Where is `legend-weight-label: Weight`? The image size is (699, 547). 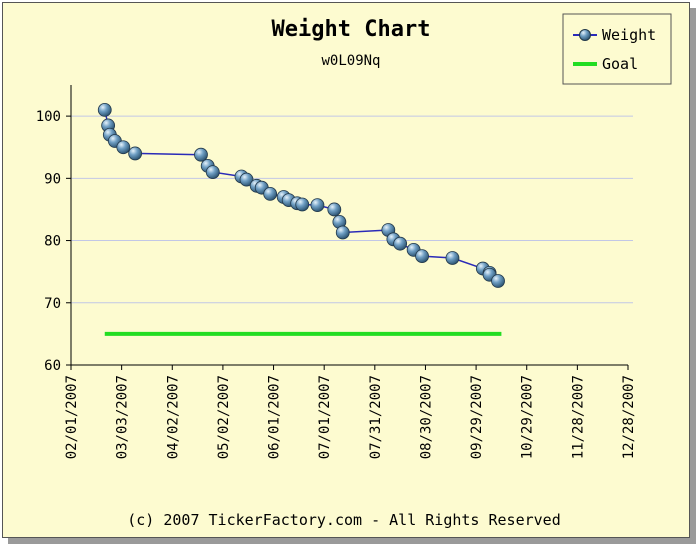 legend-weight-label: Weight is located at coordinates (629, 35).